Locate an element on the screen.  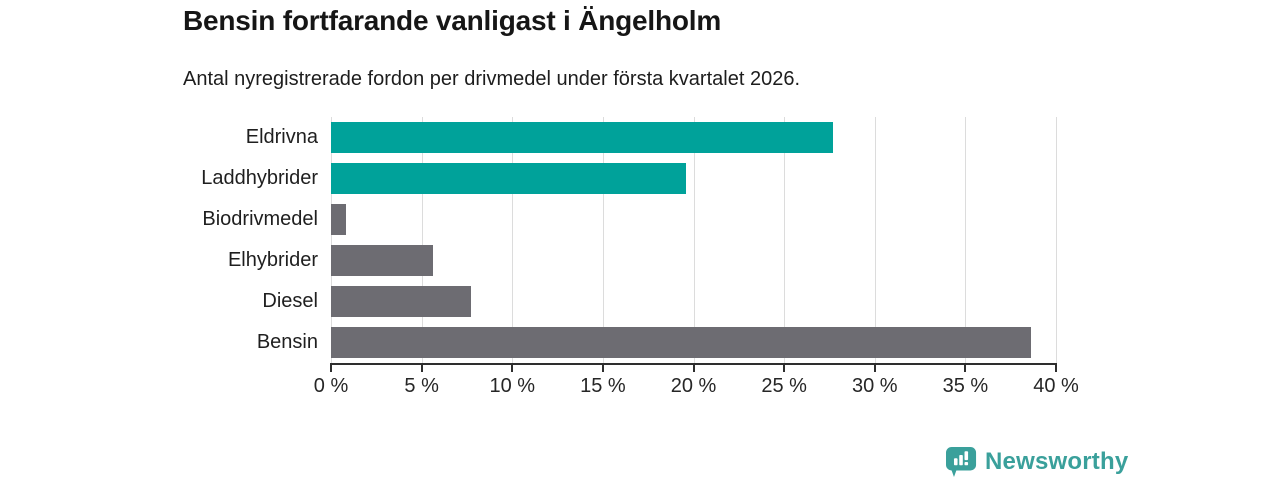
newsworthy-icon is located at coordinates (961, 462).